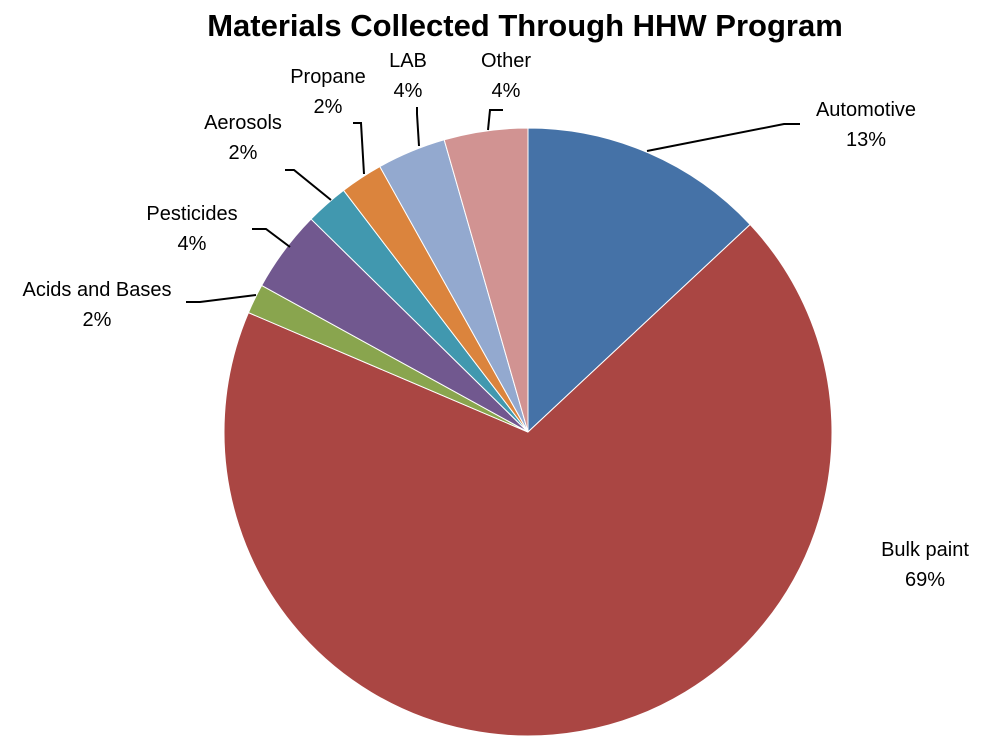  I want to click on slice-label-lab: LAB, so click(408, 61).